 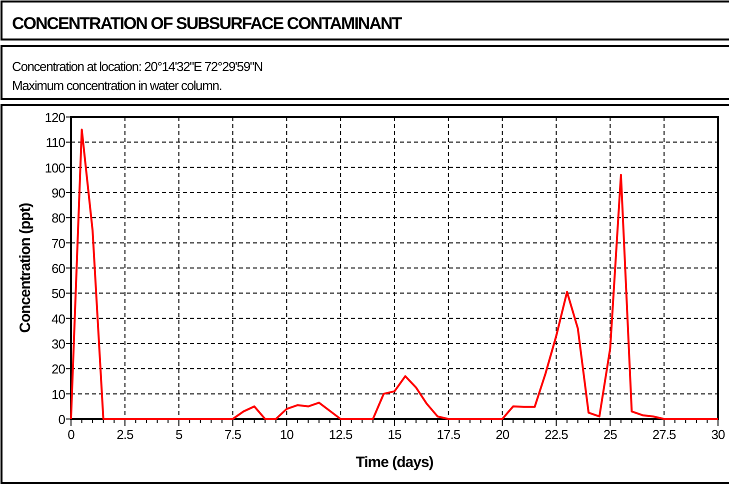 I want to click on x-tick-label: 30, so click(x=718, y=434).